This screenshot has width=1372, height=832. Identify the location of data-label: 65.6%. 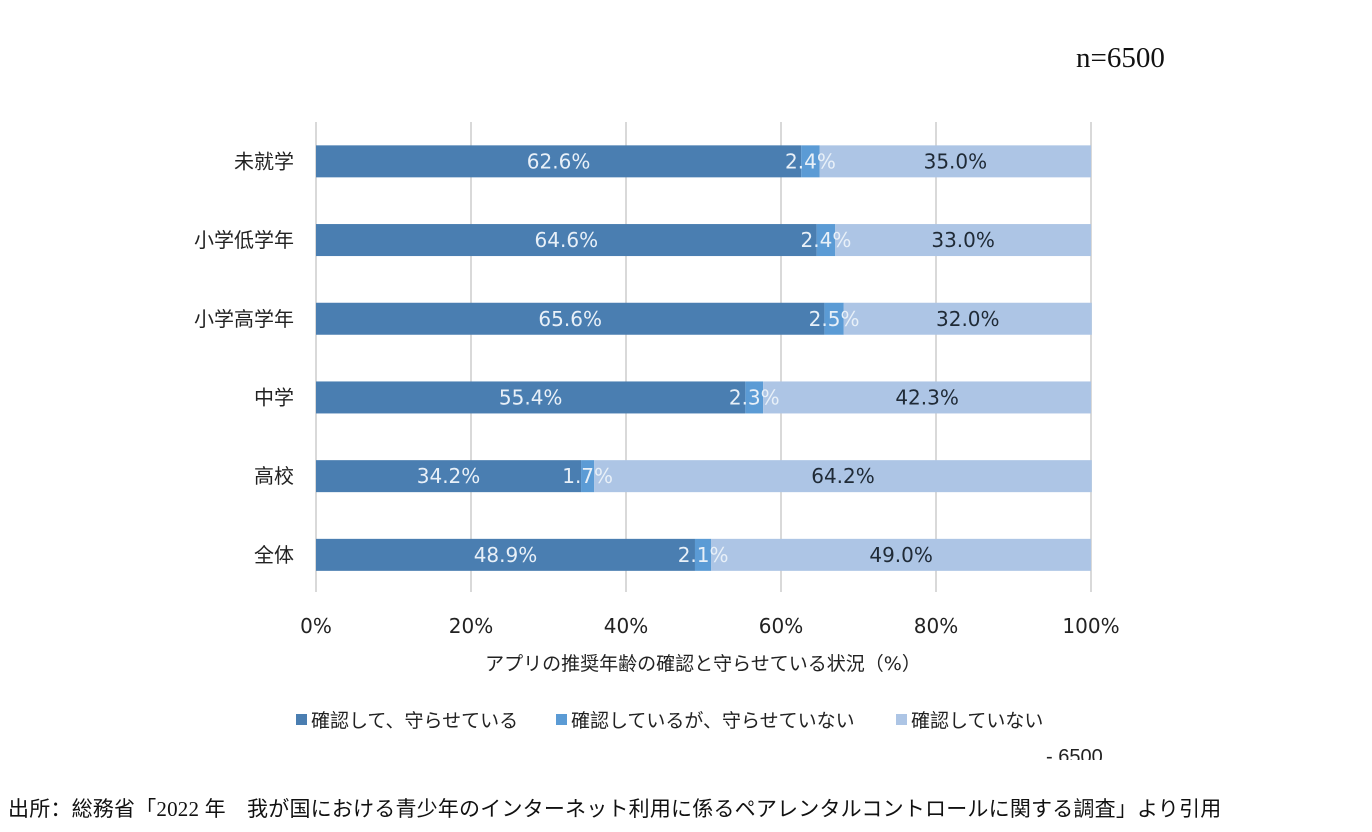
(570, 319).